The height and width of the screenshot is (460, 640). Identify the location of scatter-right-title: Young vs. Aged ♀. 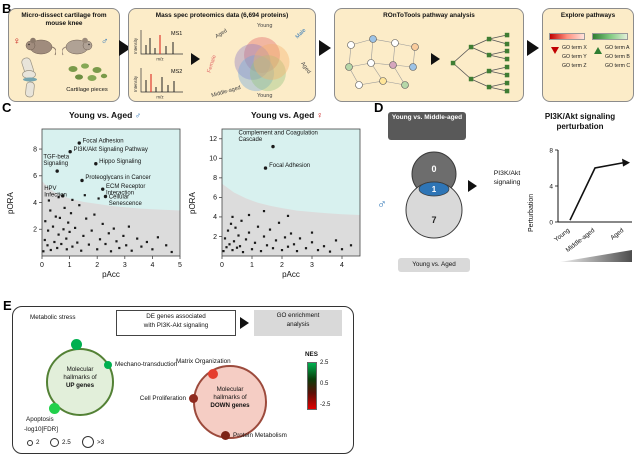
(287, 115).